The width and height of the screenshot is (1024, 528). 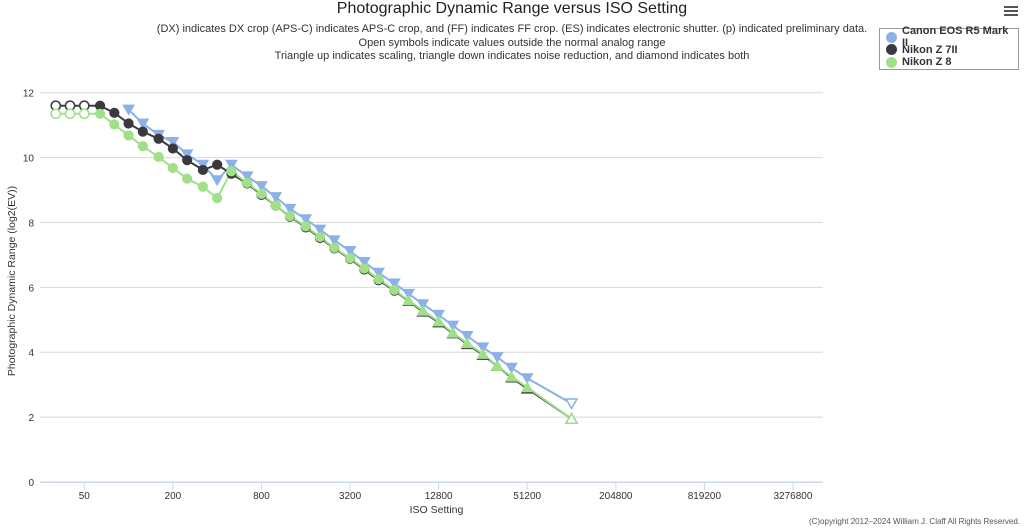 What do you see at coordinates (29, 94) in the screenshot?
I see `y-tick-label: 12` at bounding box center [29, 94].